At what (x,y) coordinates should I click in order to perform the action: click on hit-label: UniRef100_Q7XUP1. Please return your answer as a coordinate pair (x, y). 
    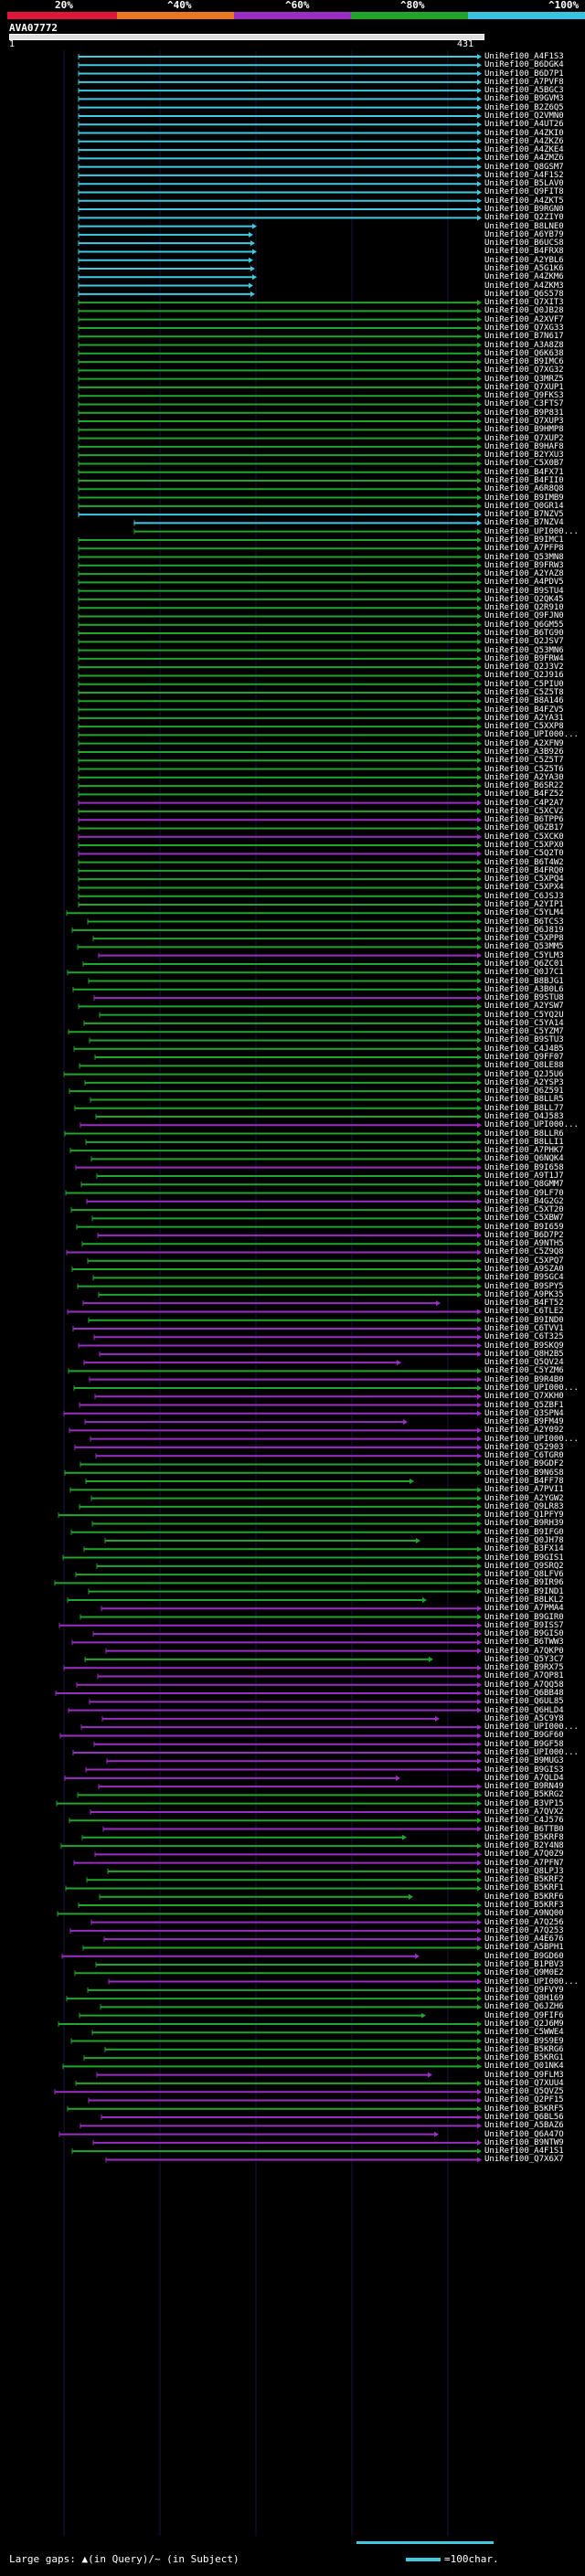
    Looking at the image, I should click on (524, 387).